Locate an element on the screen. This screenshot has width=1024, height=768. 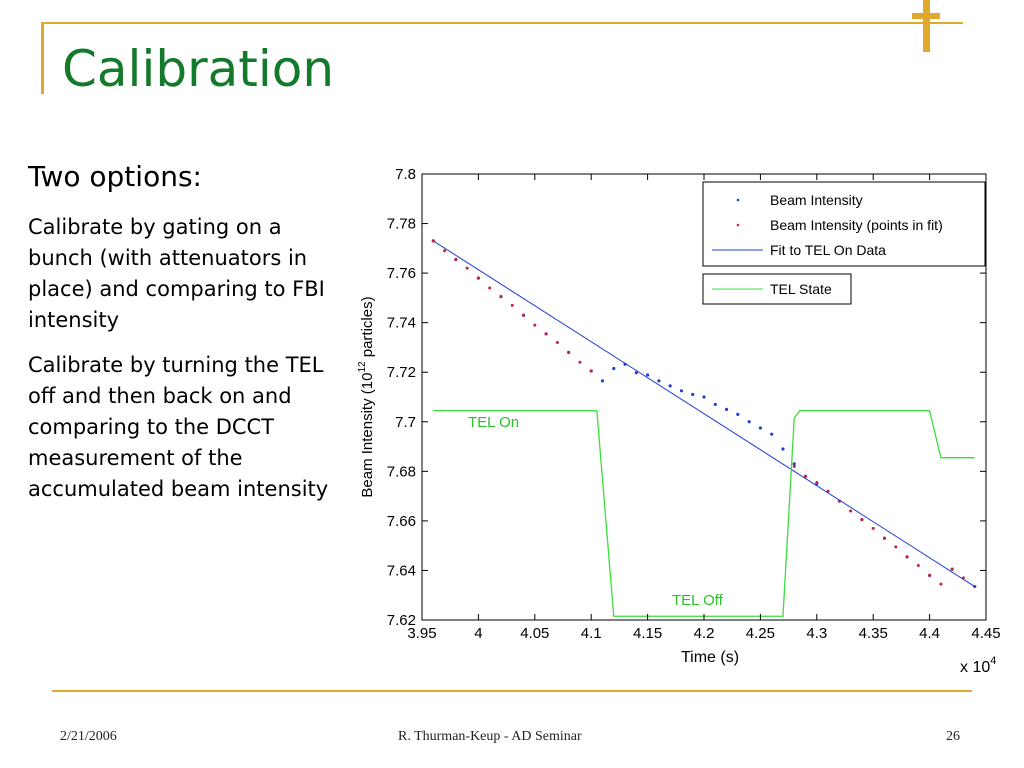
x-axis-label: Time (s) is located at coordinates (710, 657).